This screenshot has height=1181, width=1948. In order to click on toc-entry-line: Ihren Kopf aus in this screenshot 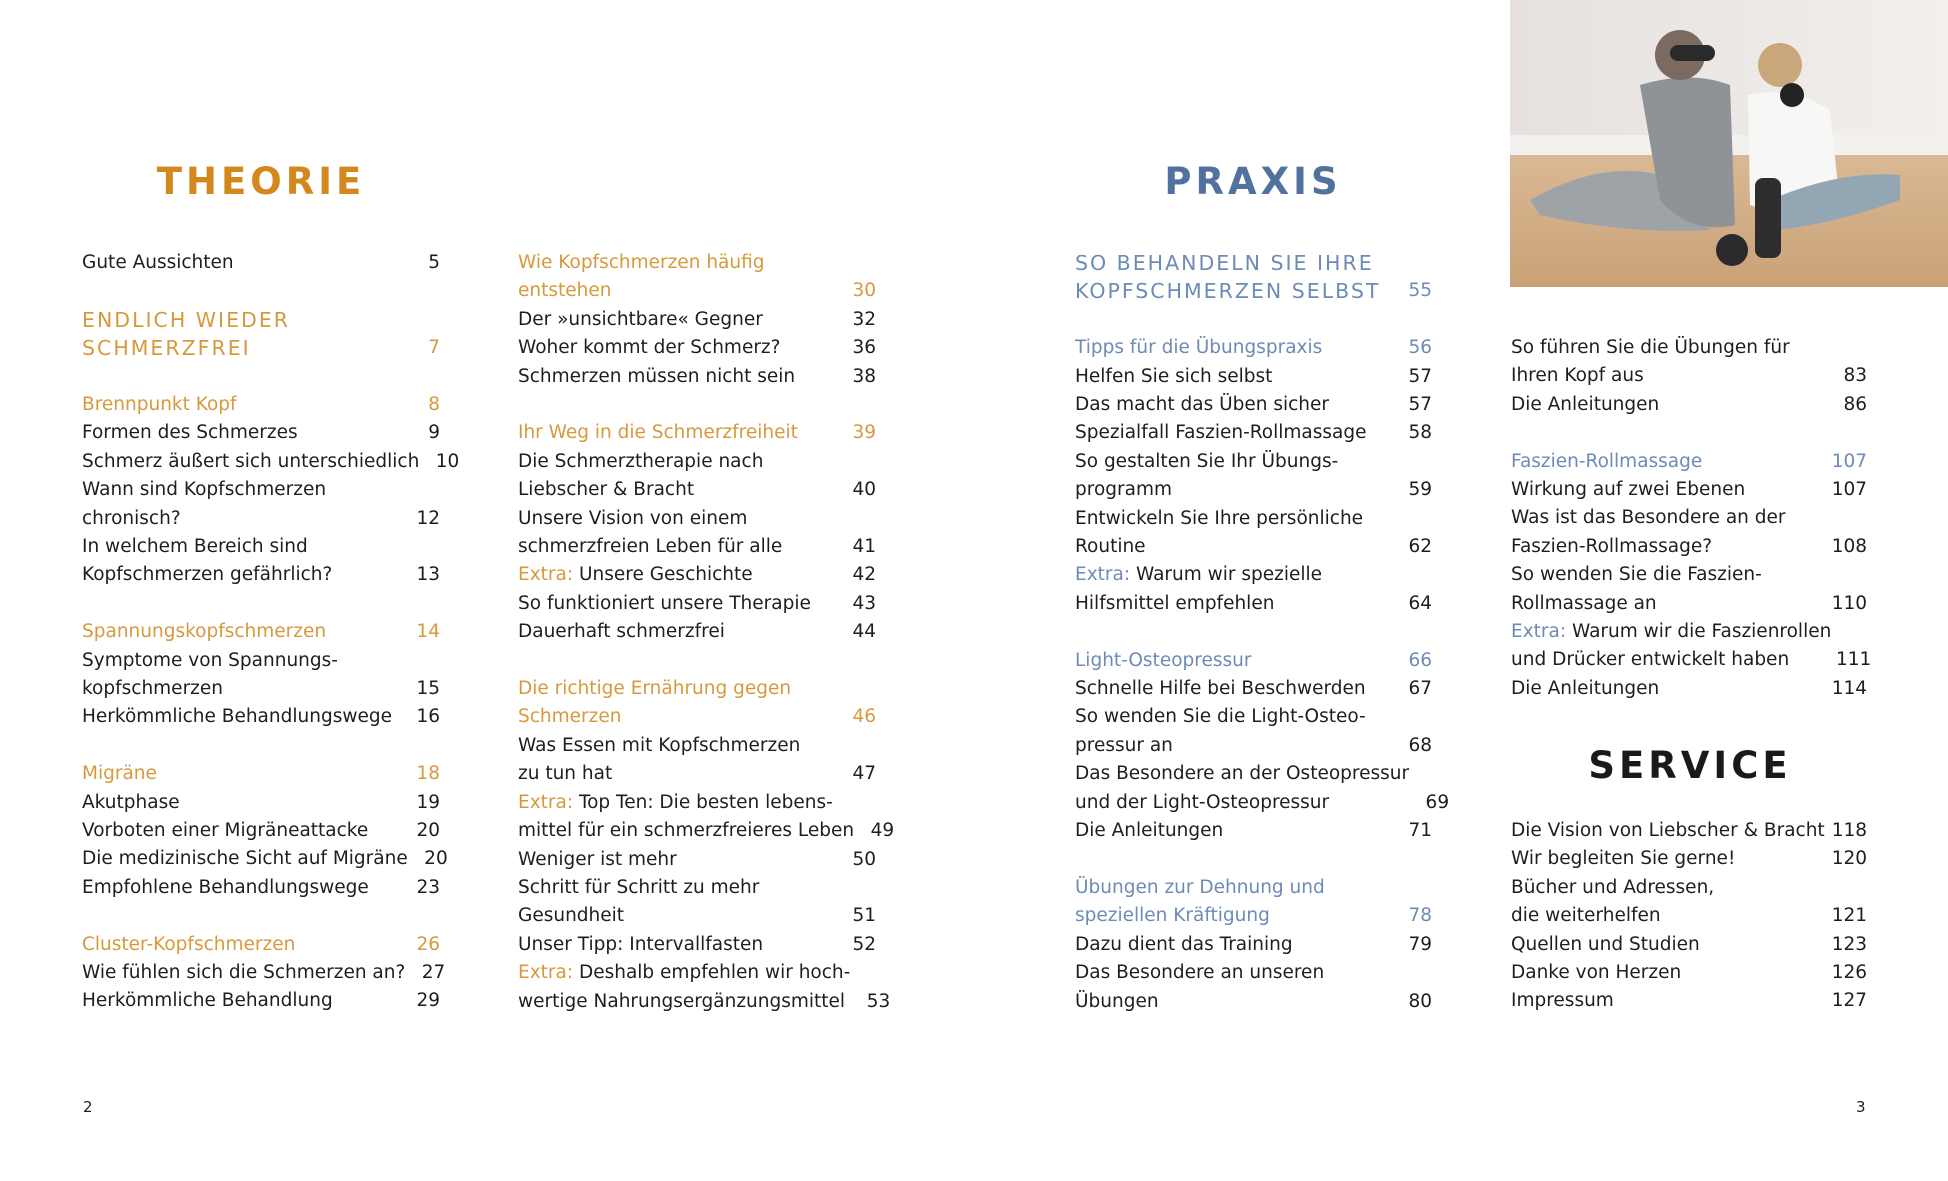, I will do `click(1577, 376)`.